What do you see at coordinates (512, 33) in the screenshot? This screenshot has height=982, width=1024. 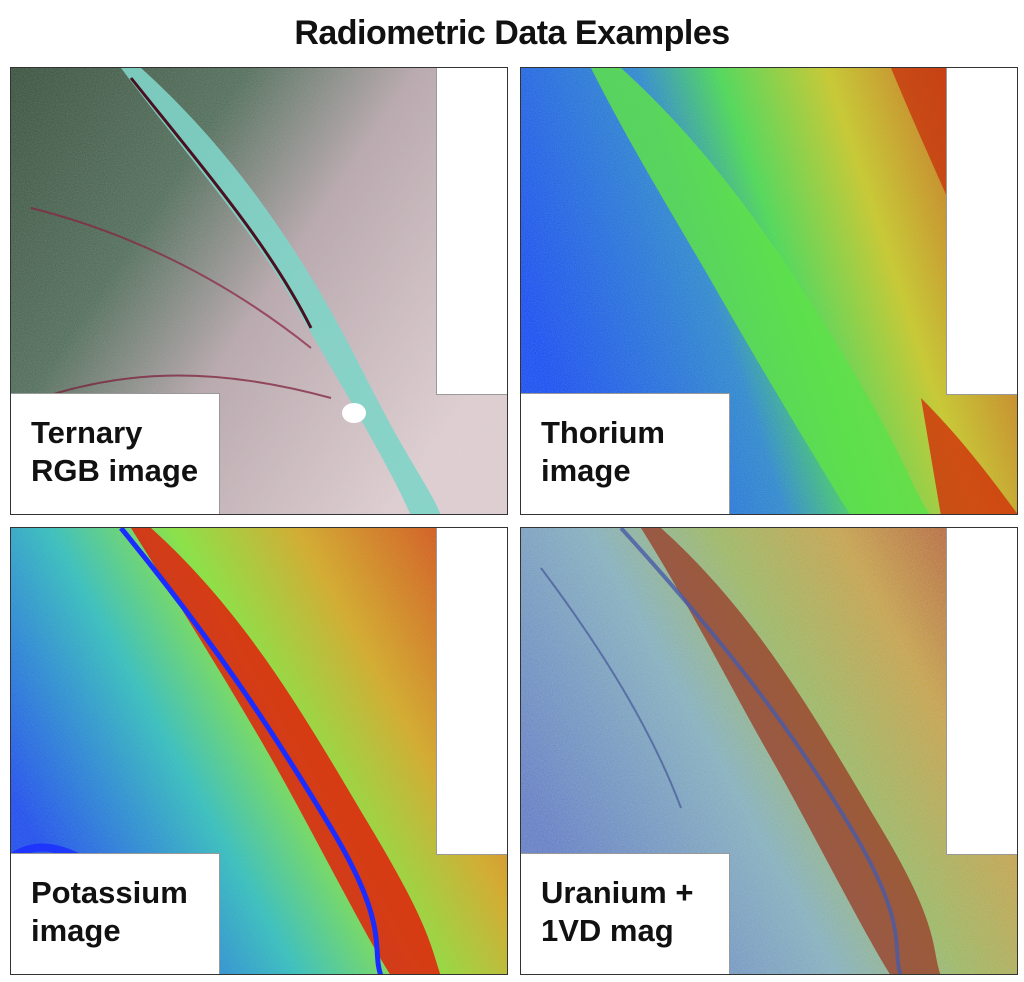 I see `page-title: Radiometric Data Examples` at bounding box center [512, 33].